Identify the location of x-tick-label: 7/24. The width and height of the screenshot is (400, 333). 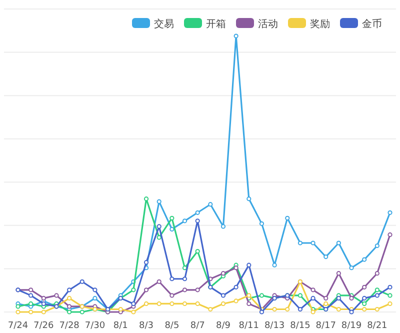
(18, 326).